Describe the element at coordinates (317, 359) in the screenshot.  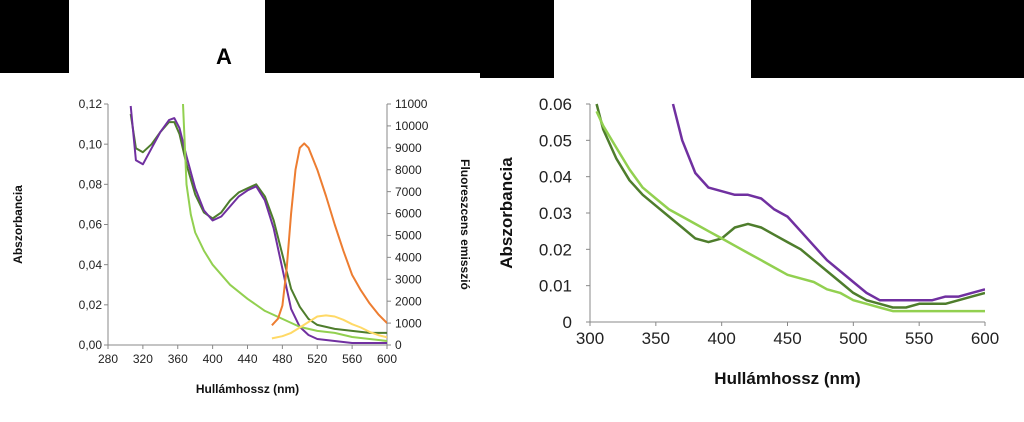
I see `x-tick-label: 520` at that location.